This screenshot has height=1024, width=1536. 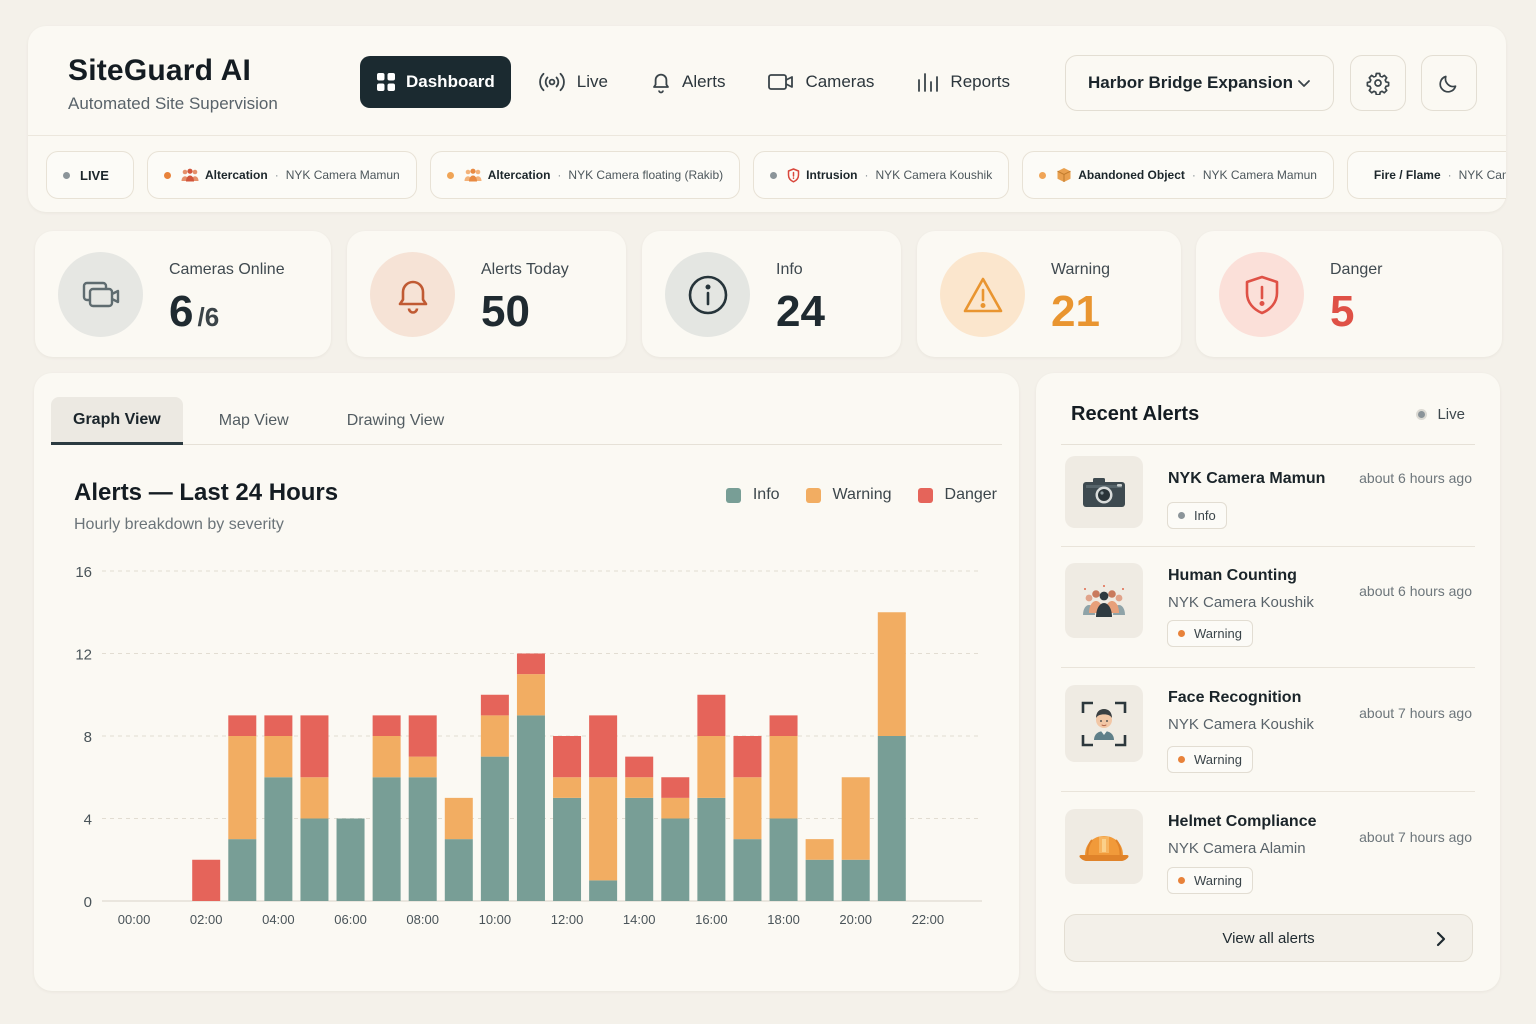 What do you see at coordinates (134, 919) in the screenshot?
I see `x-tick-label: 00:00` at bounding box center [134, 919].